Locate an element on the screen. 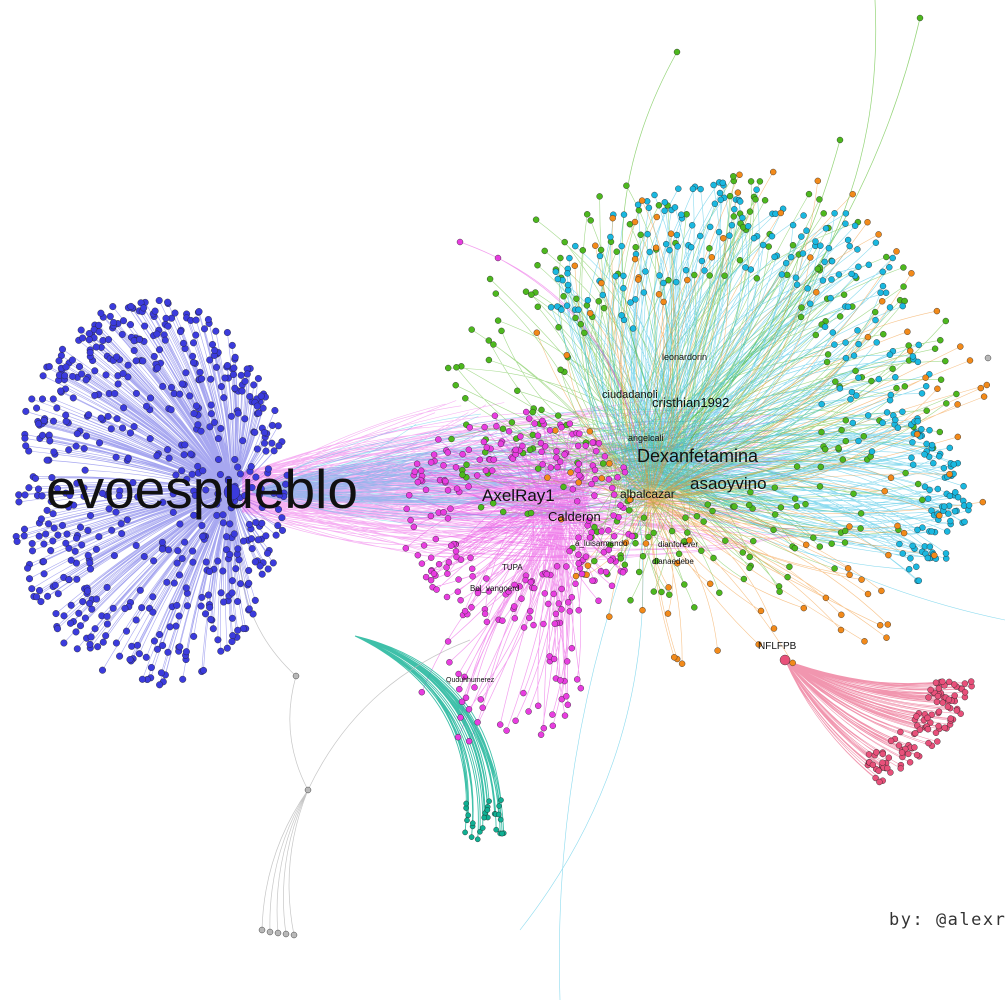 Image resolution: width=1005 pixels, height=1005 pixels. node-label-dexanfetamina: Dexanfetamina is located at coordinates (698, 456).